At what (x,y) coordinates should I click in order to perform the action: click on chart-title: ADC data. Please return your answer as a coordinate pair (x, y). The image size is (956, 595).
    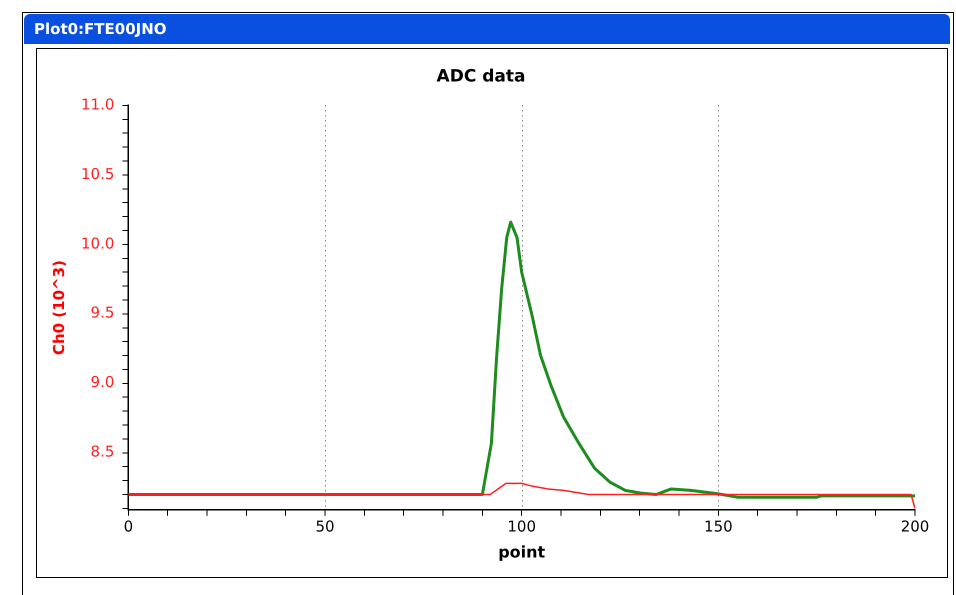
    Looking at the image, I should click on (481, 76).